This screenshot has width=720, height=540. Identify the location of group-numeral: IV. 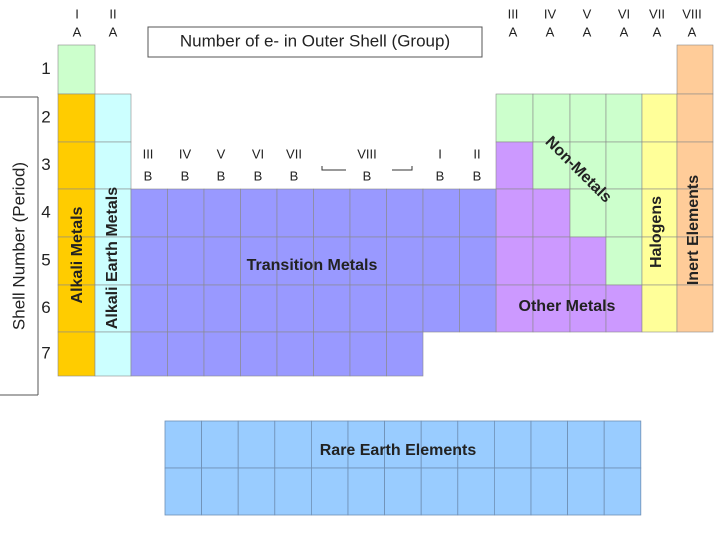
(185, 153).